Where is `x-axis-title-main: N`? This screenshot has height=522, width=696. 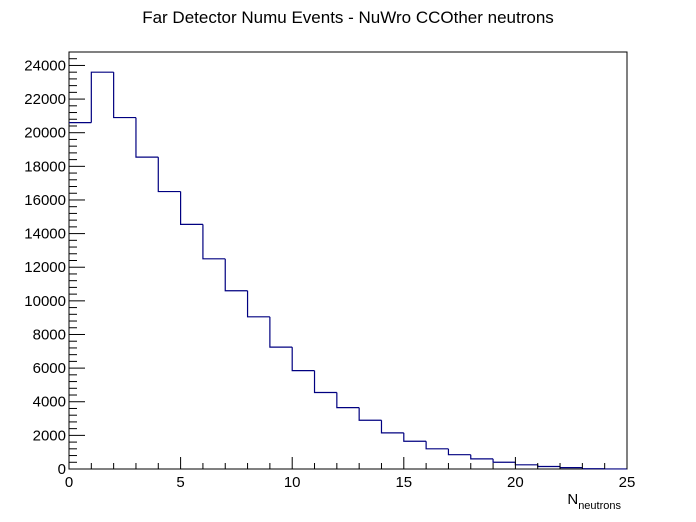
x-axis-title-main: N is located at coordinates (572, 499).